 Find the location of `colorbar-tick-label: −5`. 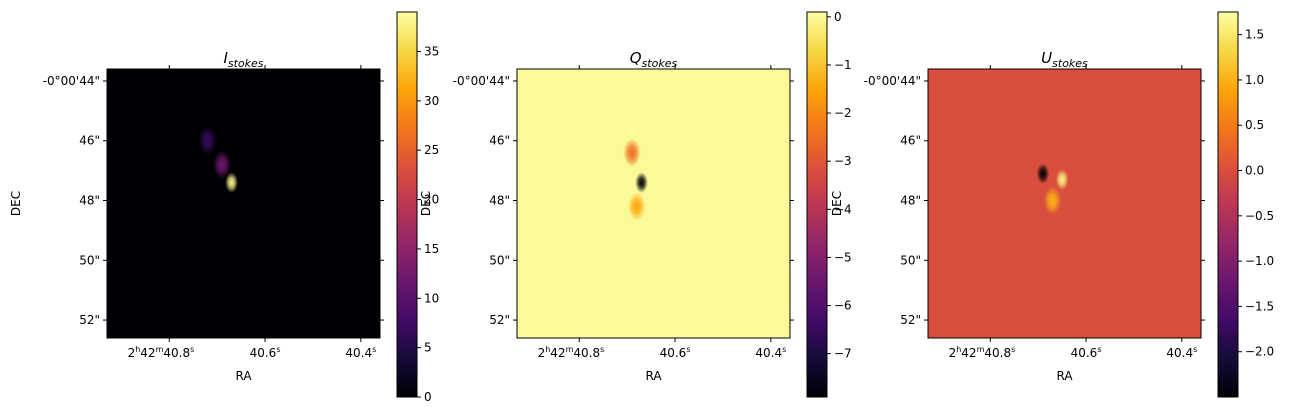

colorbar-tick-label: −5 is located at coordinates (843, 257).